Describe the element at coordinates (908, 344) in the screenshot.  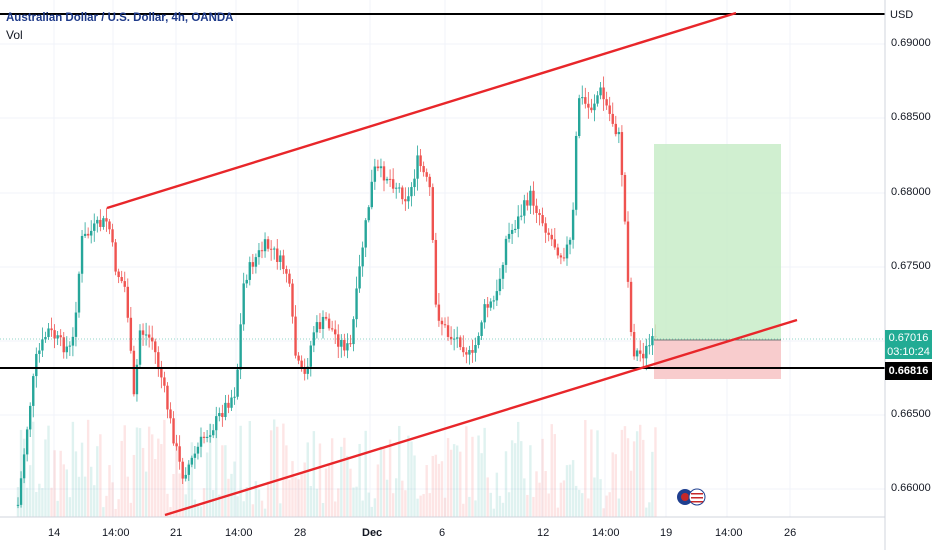
I see `last-price-tag: 0.67016 03:10:24` at that location.